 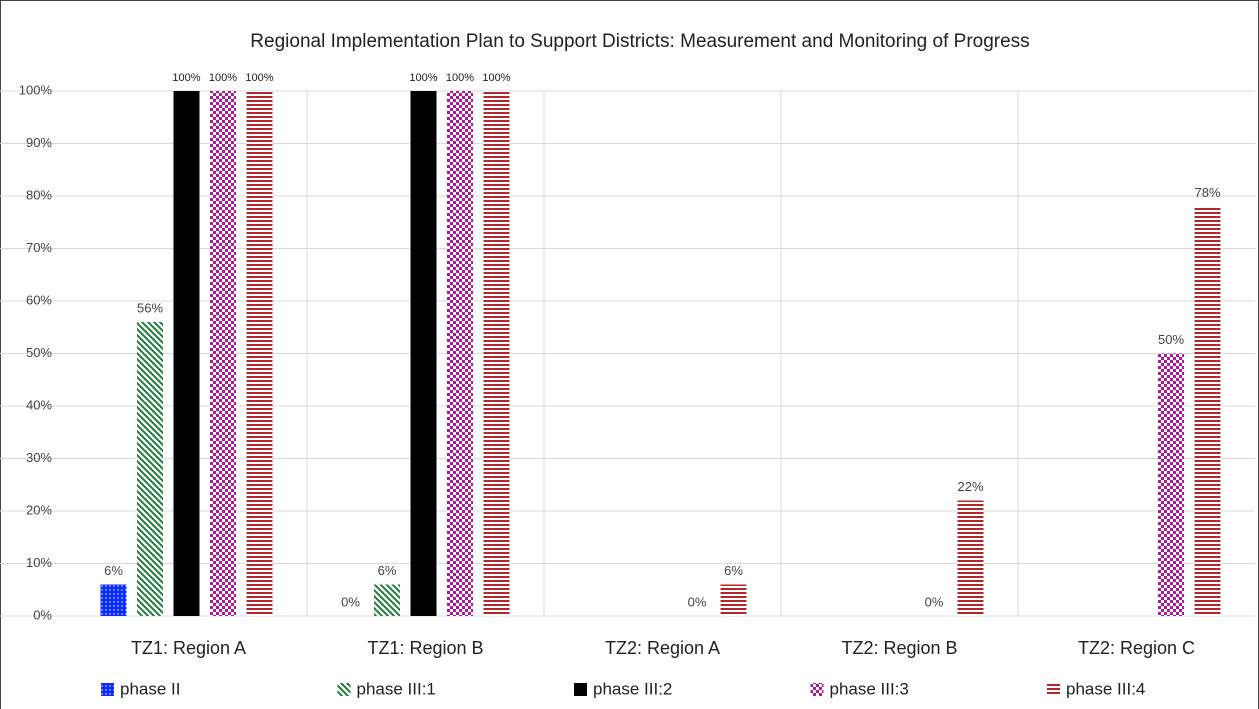 I want to click on x-tick-label: TZ2: Region C, so click(x=1136, y=648).